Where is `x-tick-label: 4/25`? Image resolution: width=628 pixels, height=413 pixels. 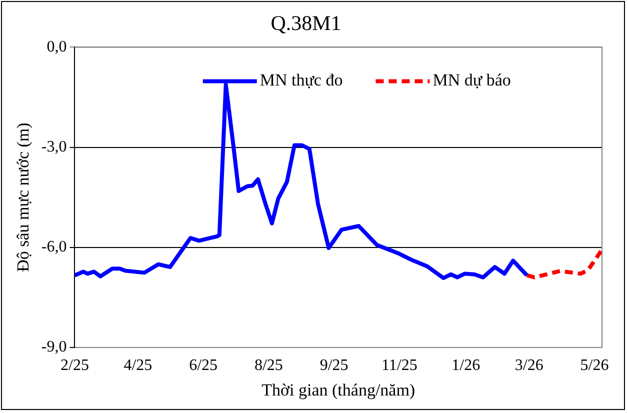 x-tick-label: 4/25 is located at coordinates (138, 365).